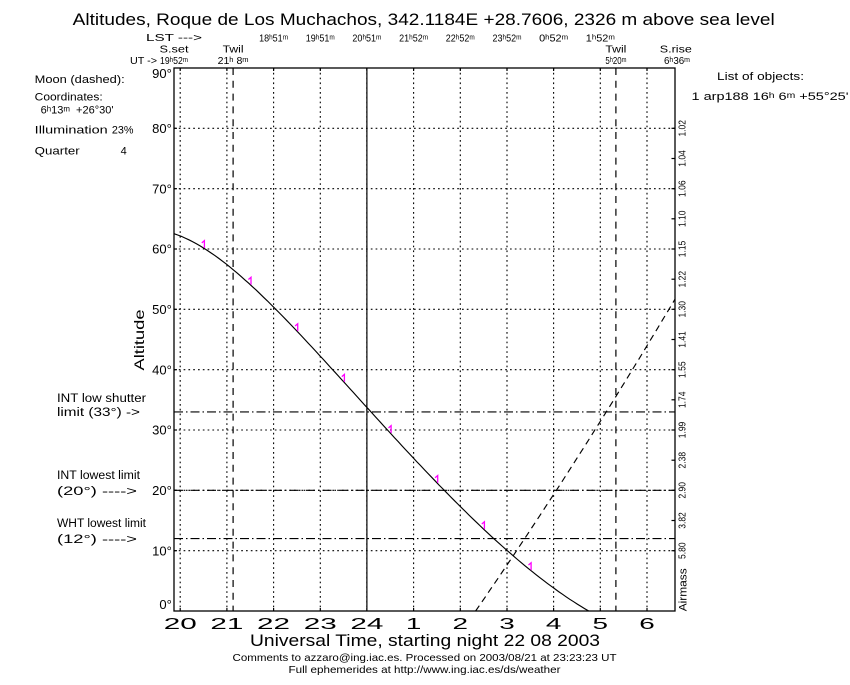 This screenshot has width=850, height=685. What do you see at coordinates (366, 38) in the screenshot?
I see `svg-text: 20h51m` at bounding box center [366, 38].